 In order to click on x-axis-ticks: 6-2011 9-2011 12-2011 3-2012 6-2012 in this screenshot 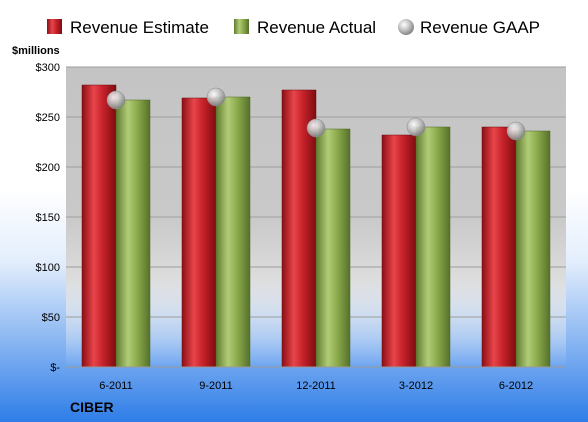, I will do `click(316, 386)`.